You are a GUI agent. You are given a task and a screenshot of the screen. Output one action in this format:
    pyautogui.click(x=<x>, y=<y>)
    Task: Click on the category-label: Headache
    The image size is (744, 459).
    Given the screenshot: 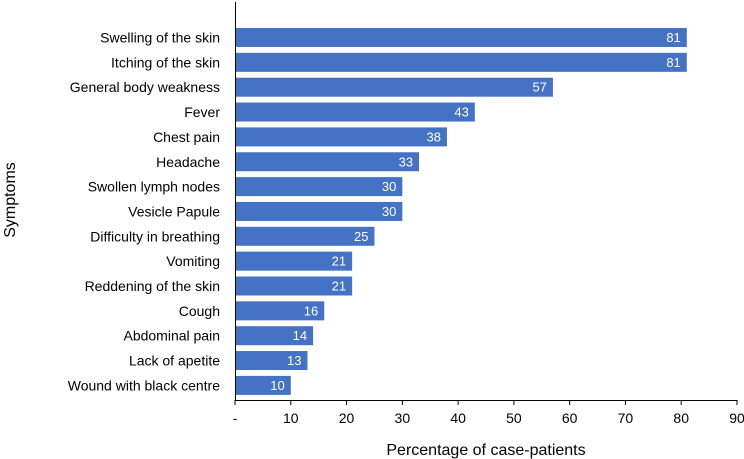 What is the action you would take?
    pyautogui.click(x=188, y=162)
    